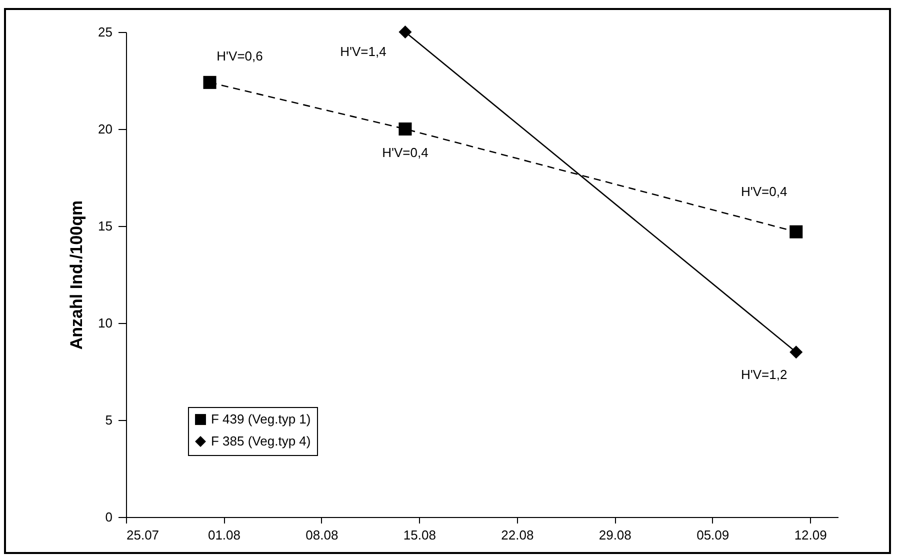 The image size is (897, 560). What do you see at coordinates (419, 535) in the screenshot?
I see `x-tick-label: 15.08` at bounding box center [419, 535].